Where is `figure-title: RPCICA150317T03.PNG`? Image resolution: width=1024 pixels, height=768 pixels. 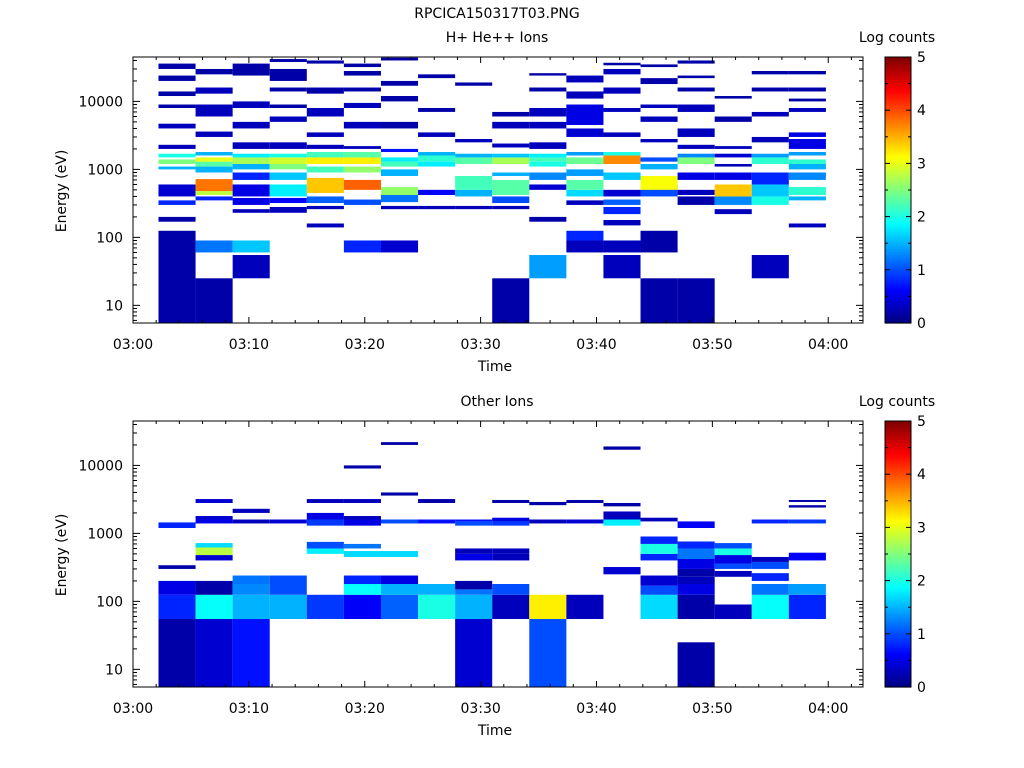 figure-title: RPCICA150317T03.PNG is located at coordinates (496, 14).